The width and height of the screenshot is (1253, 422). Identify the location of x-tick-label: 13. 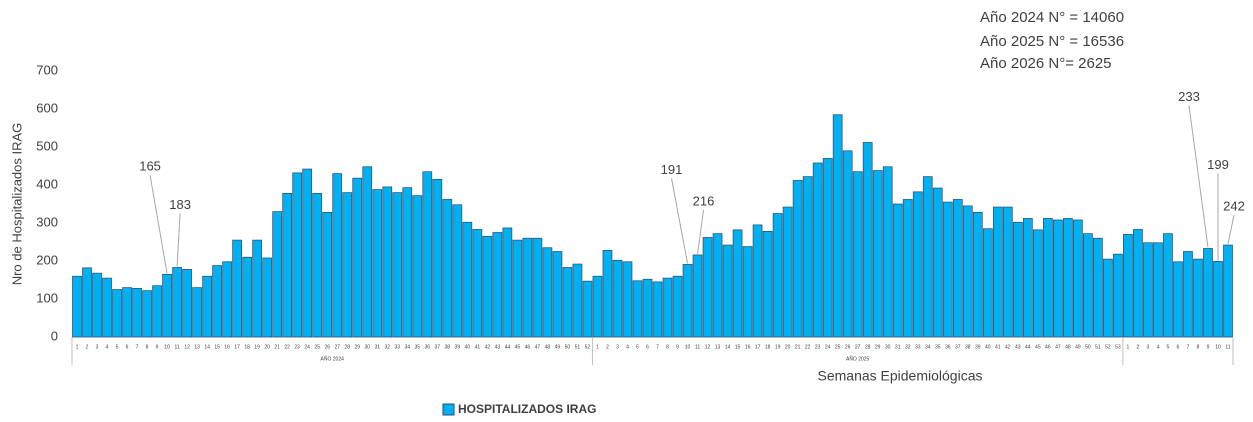
(197, 347).